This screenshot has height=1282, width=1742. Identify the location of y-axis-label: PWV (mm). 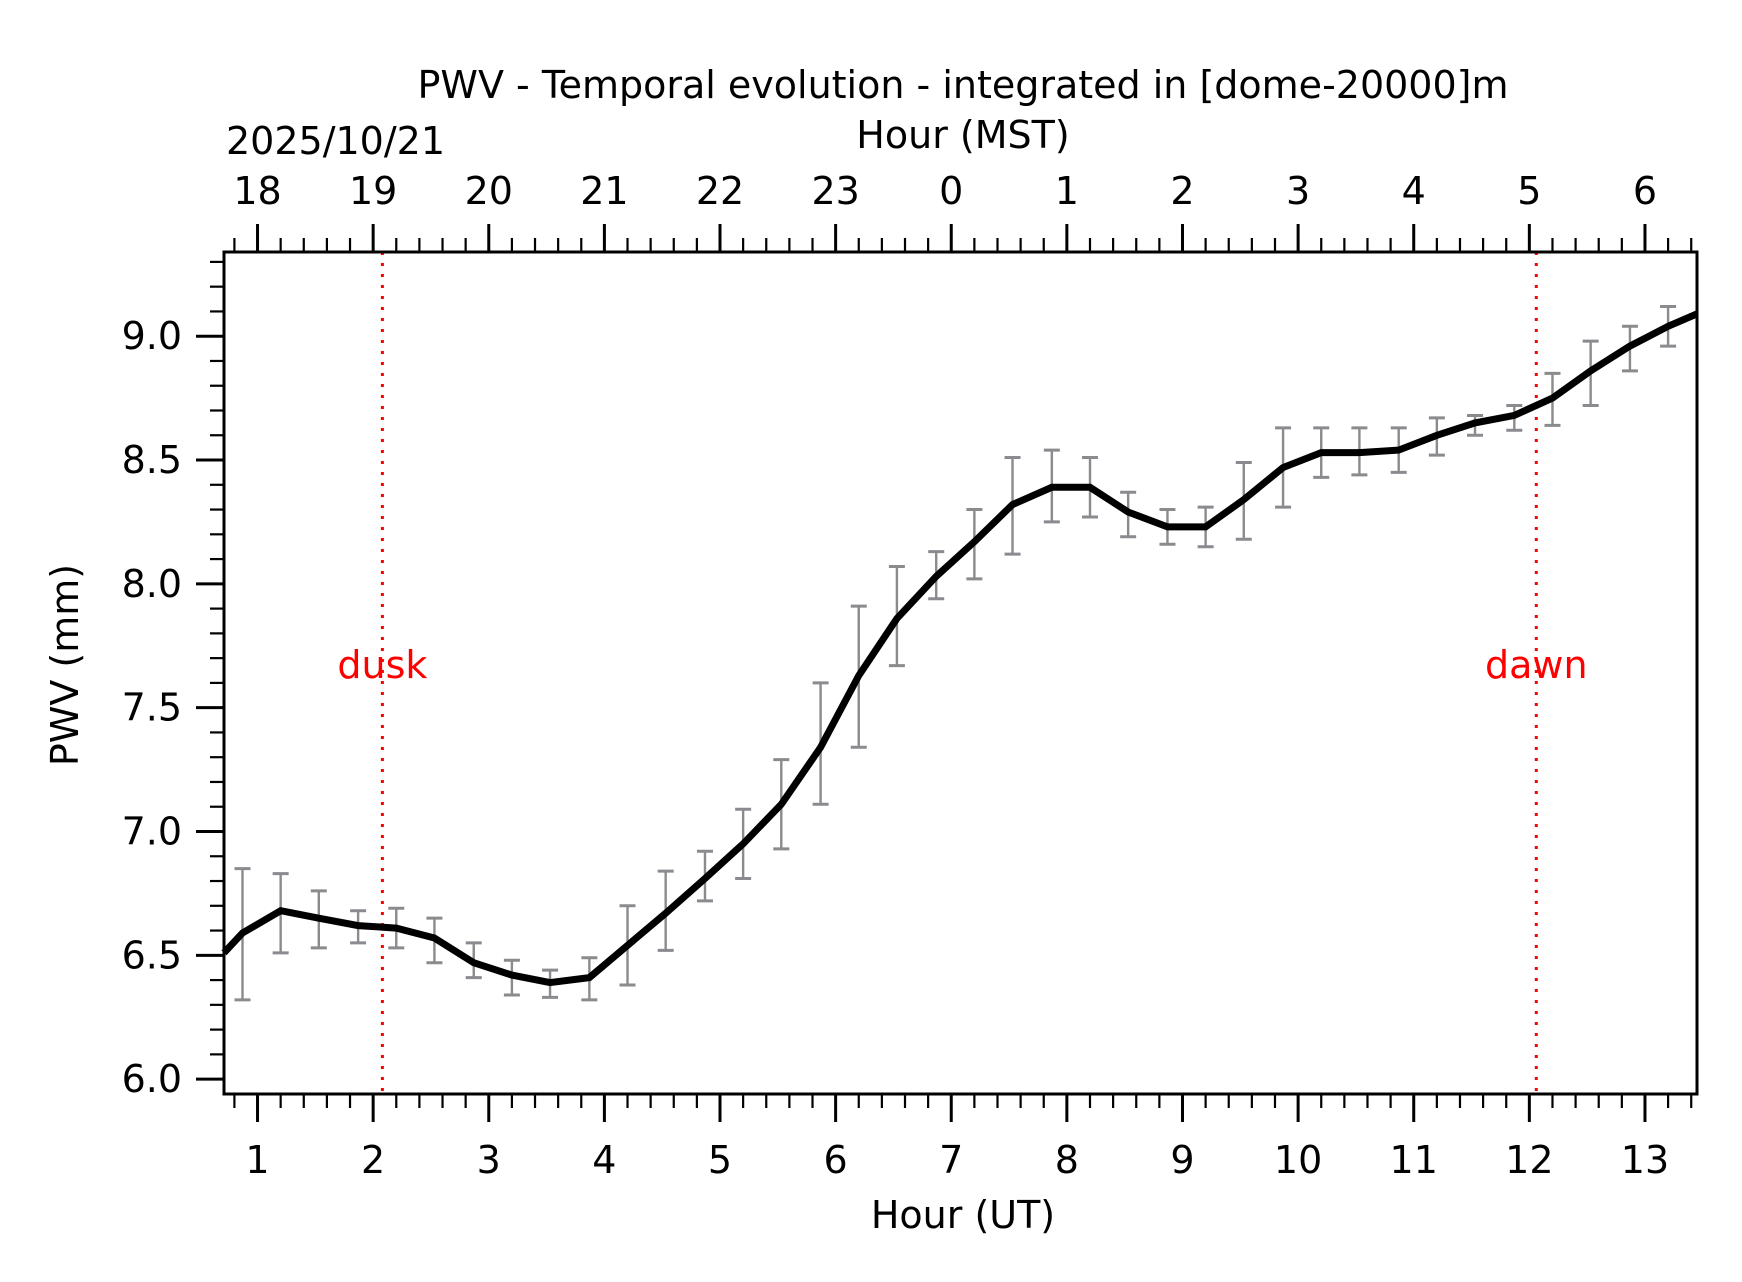
(65, 665).